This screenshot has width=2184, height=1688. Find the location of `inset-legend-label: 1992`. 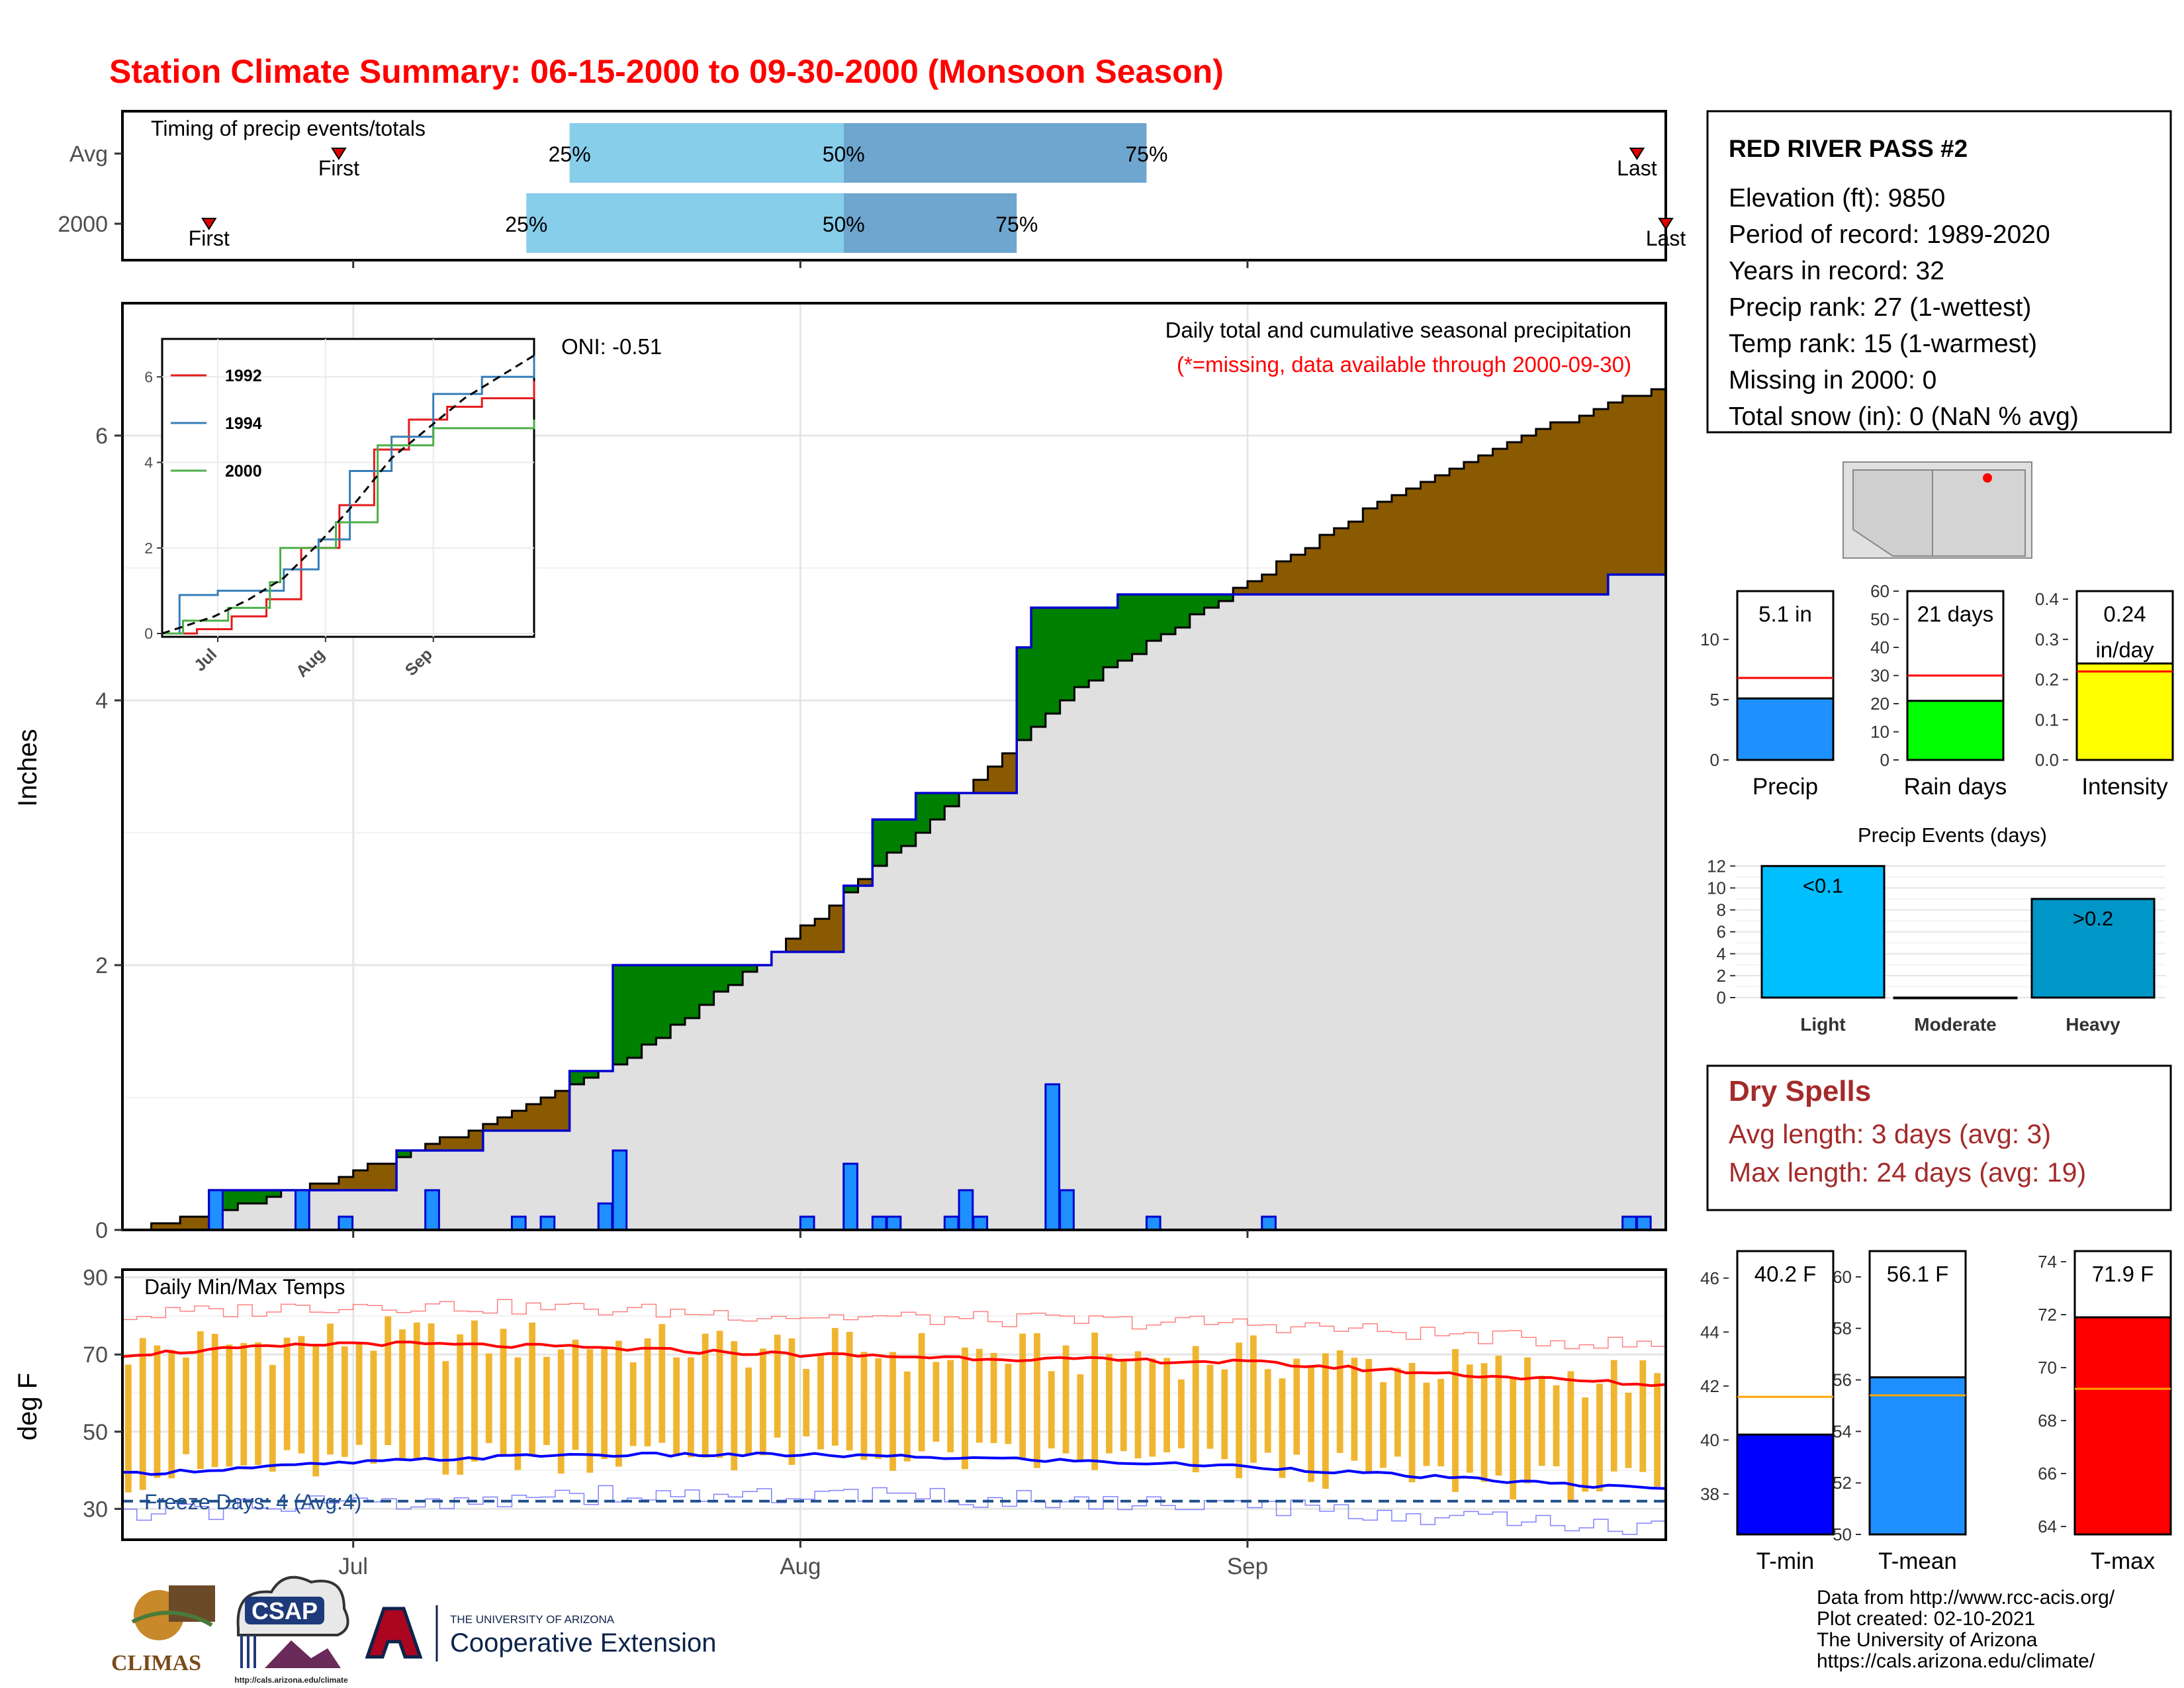

inset-legend-label: 1992 is located at coordinates (244, 376).